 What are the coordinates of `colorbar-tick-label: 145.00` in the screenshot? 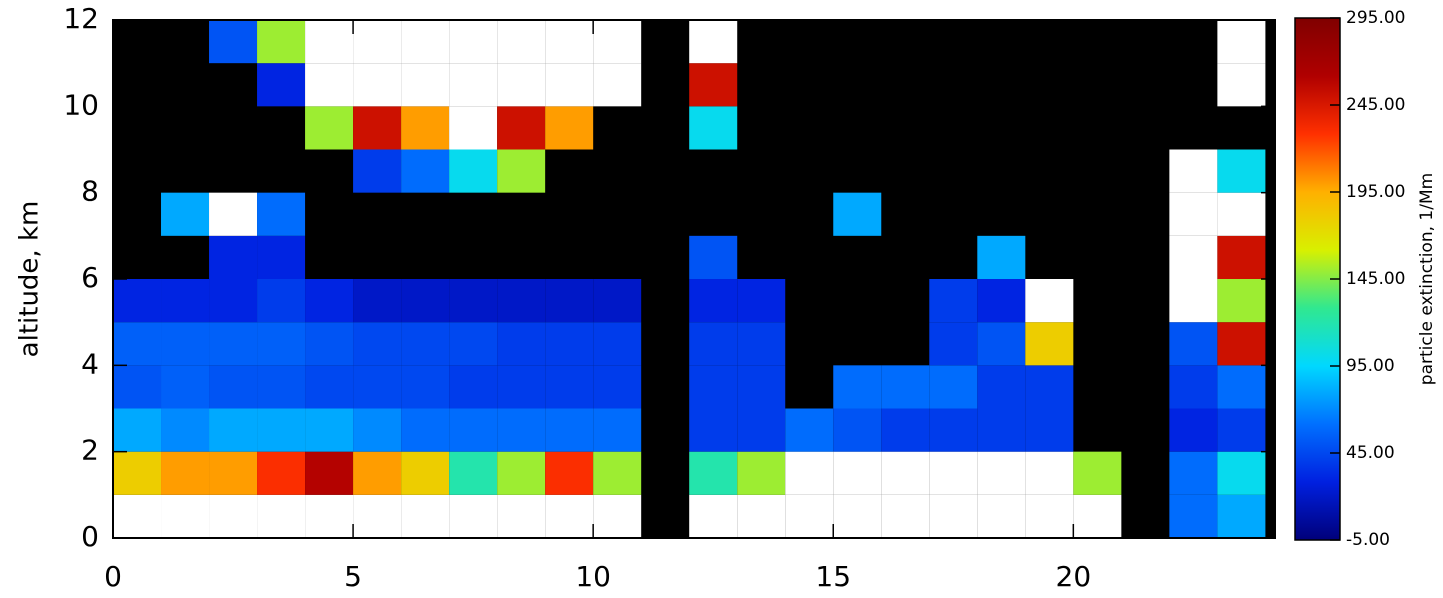 It's located at (1375, 279).